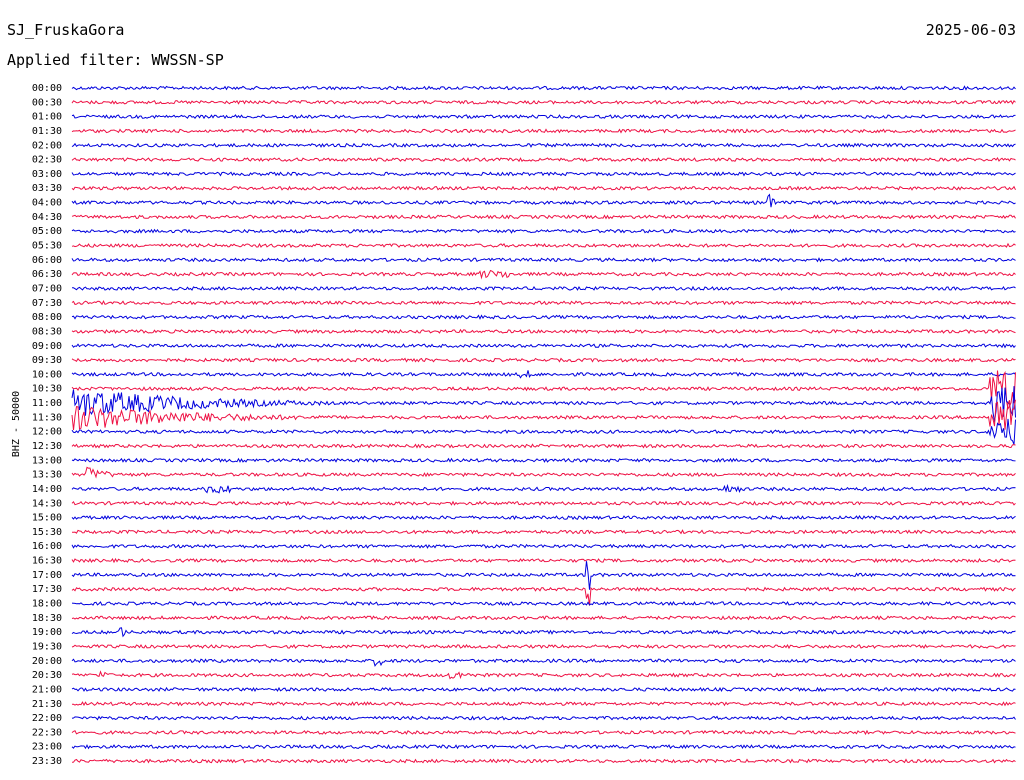 Image resolution: width=1024 pixels, height=780 pixels. I want to click on row-time-label: 17:00, so click(47, 575).